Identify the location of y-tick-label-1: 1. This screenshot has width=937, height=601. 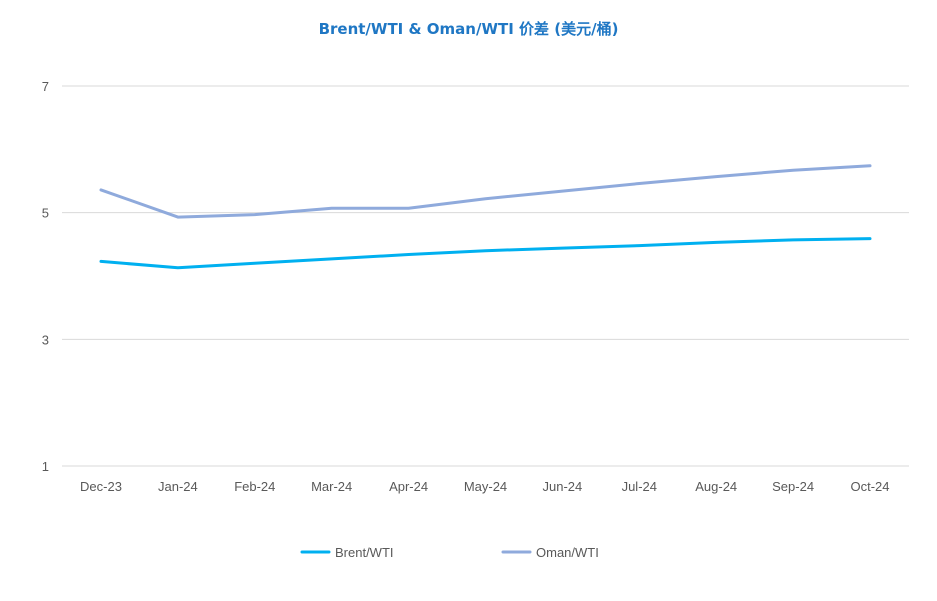
(45, 466).